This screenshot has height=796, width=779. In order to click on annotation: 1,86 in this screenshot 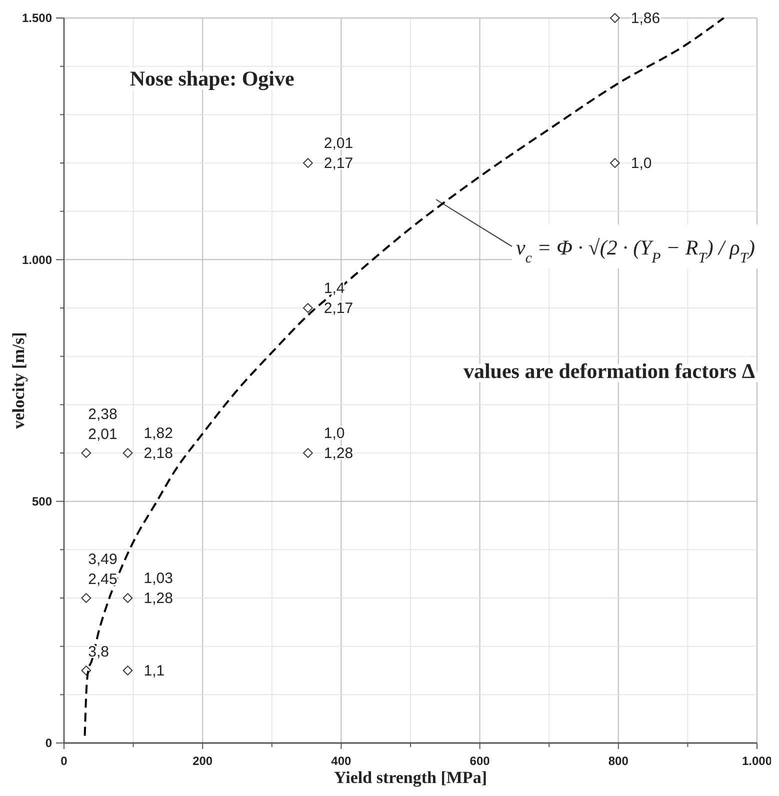, I will do `click(645, 18)`.